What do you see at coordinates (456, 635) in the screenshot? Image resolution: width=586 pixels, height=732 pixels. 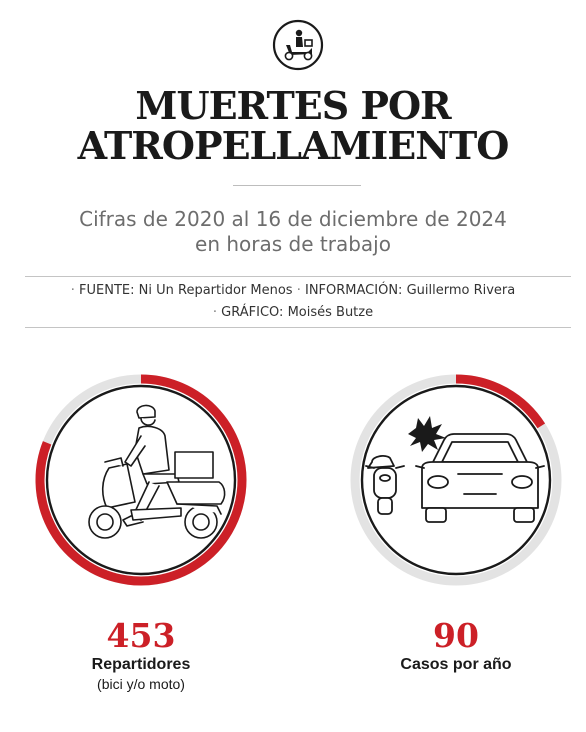 I see `stat-value-casos: 90` at bounding box center [456, 635].